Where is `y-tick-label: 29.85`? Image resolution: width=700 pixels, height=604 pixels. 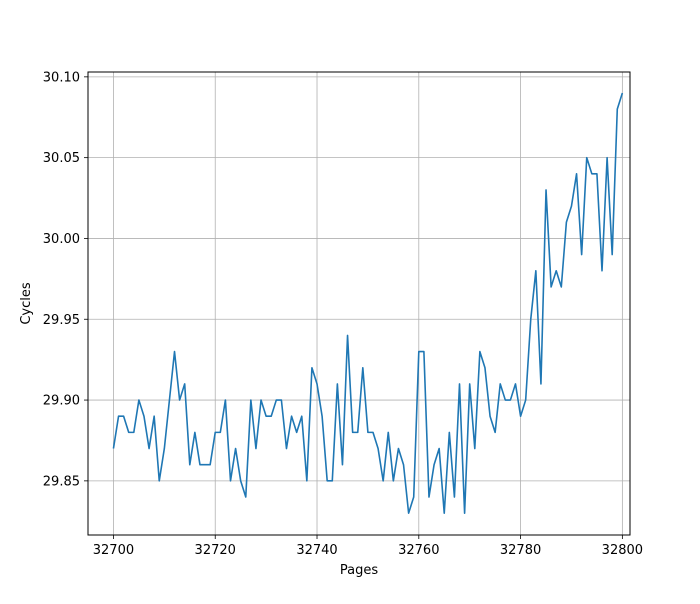
y-tick-label: 29.85 is located at coordinates (61, 481).